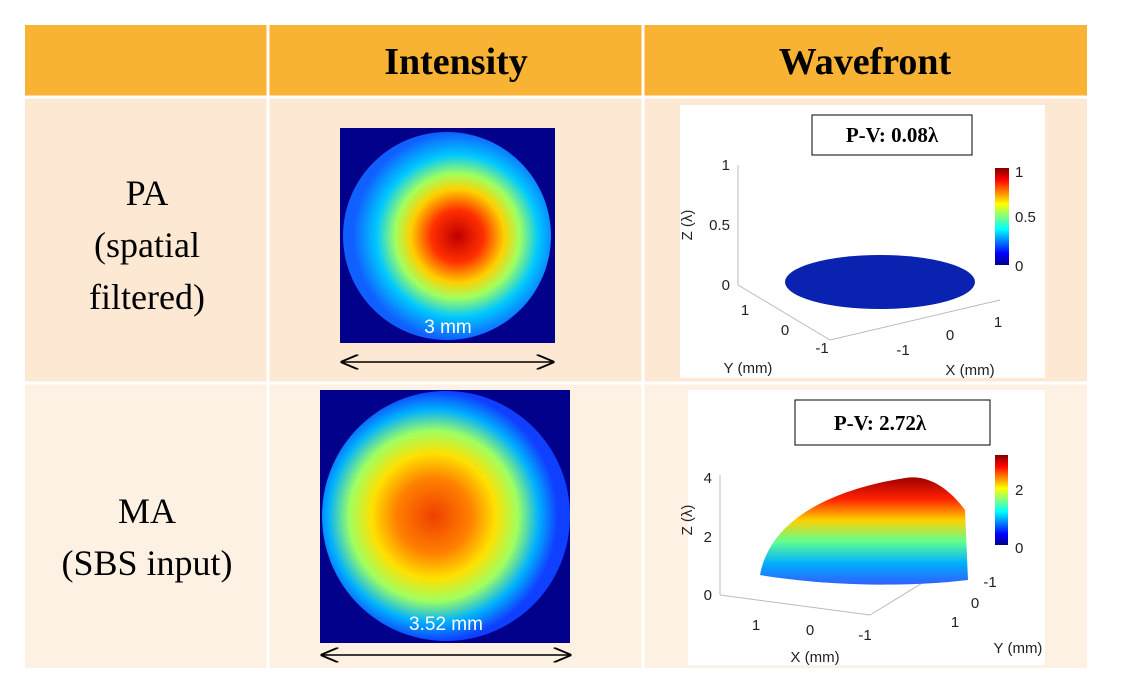  Describe the element at coordinates (446, 624) in the screenshot. I see `scale-label: 3.52 mm` at that location.